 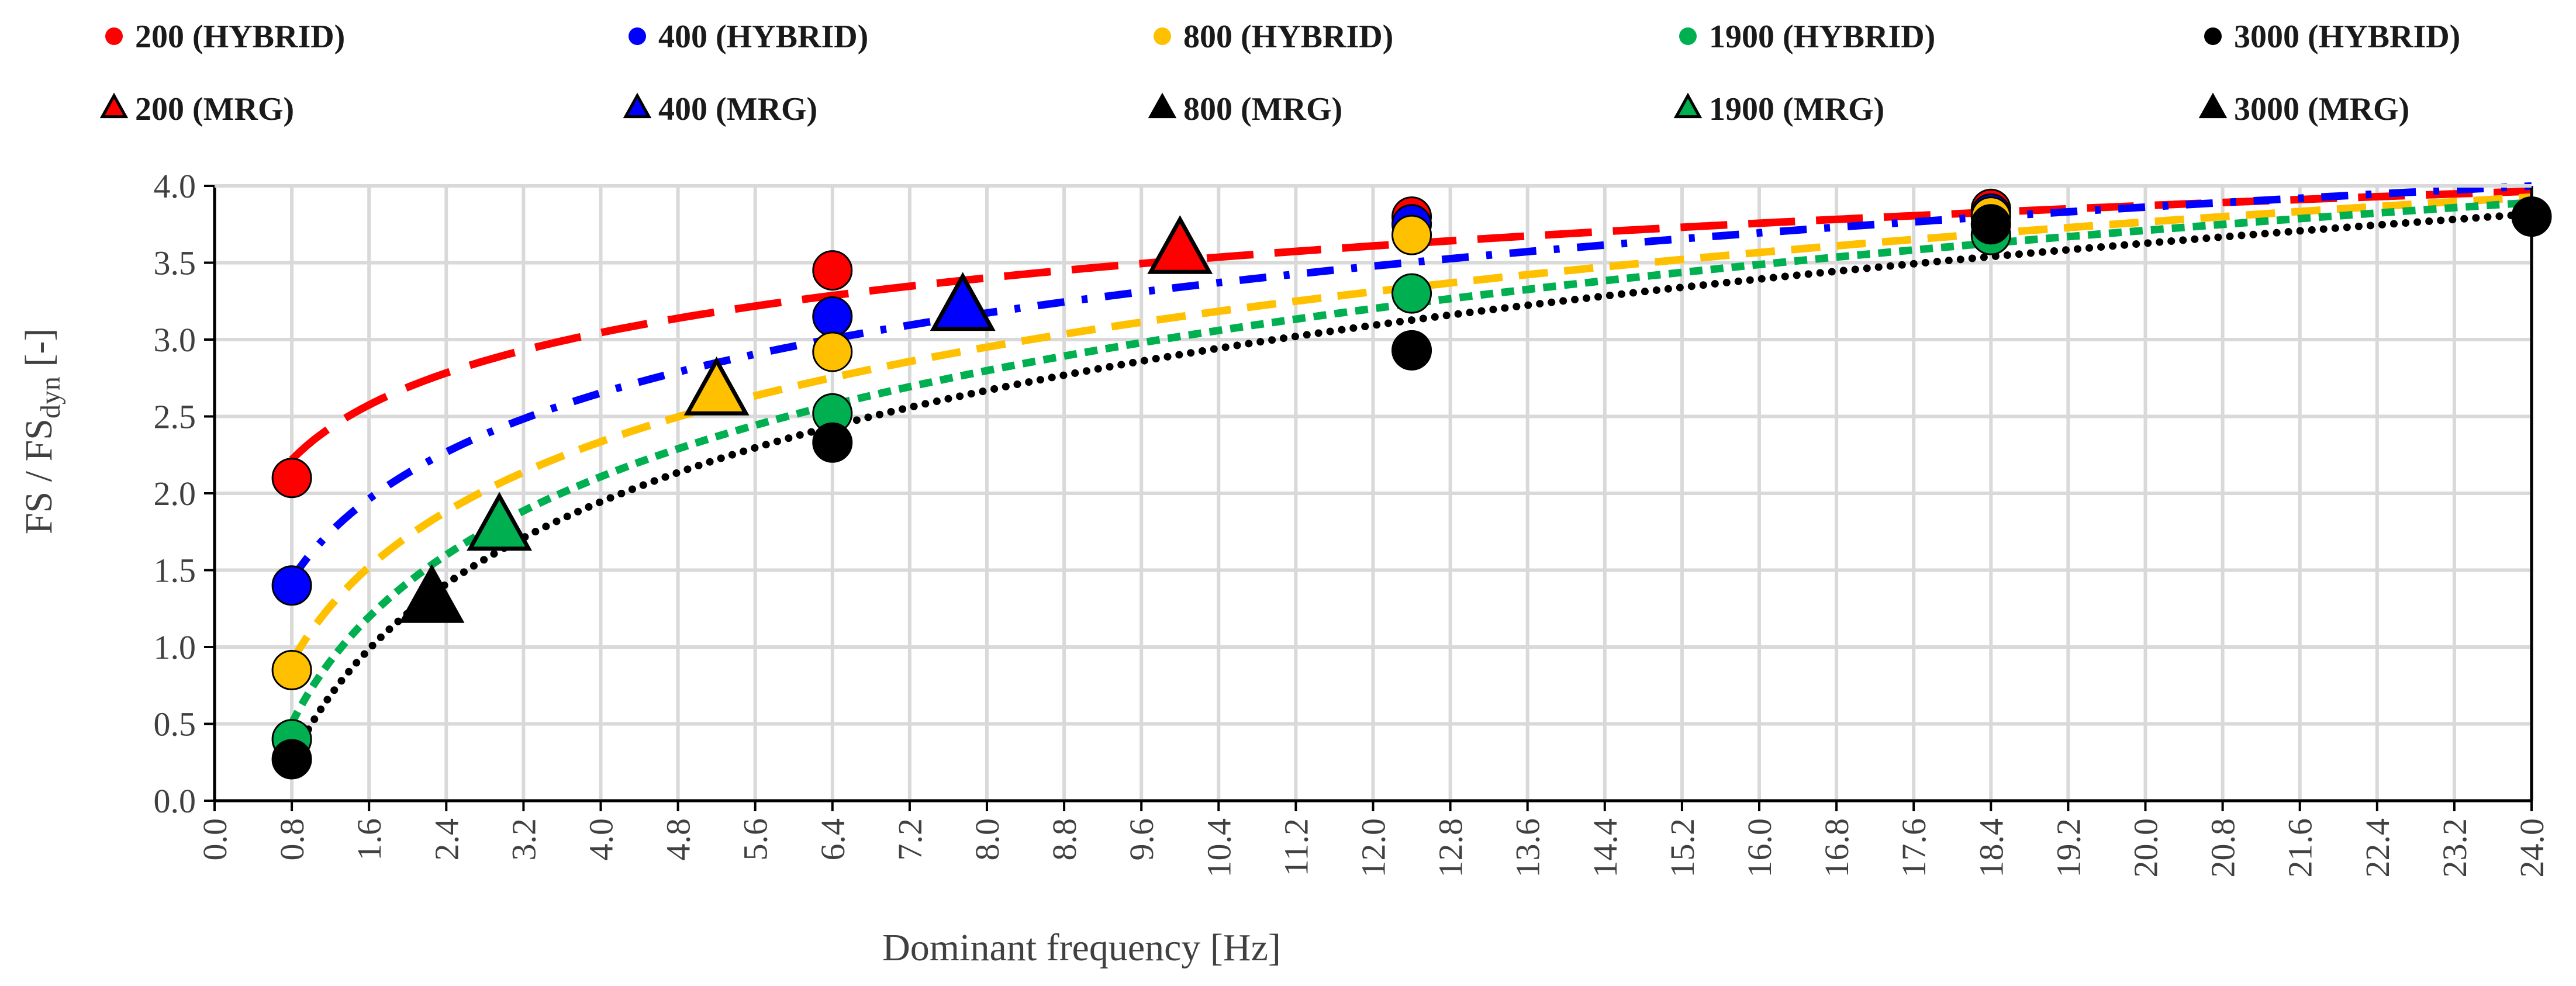 I want to click on x-tick-label: 11.2, so click(x=1296, y=847).